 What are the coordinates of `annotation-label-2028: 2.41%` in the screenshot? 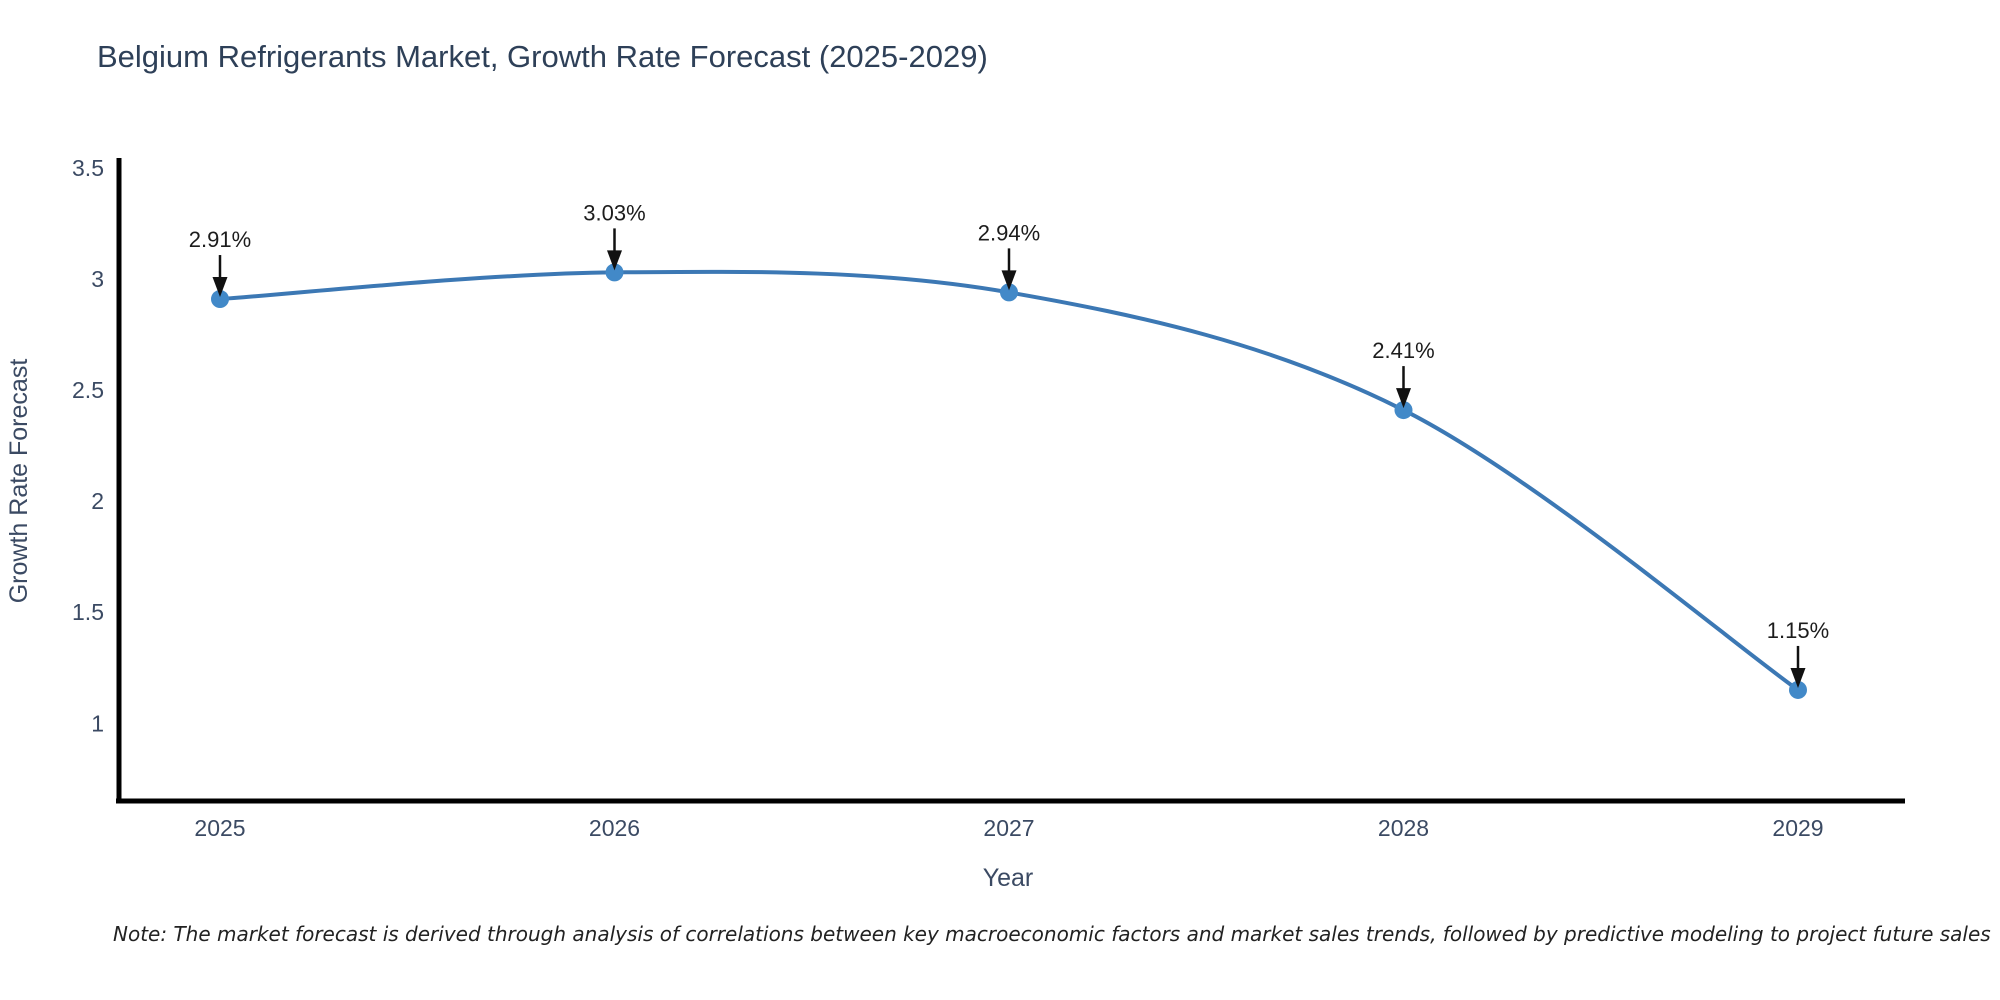 It's located at (1403, 350).